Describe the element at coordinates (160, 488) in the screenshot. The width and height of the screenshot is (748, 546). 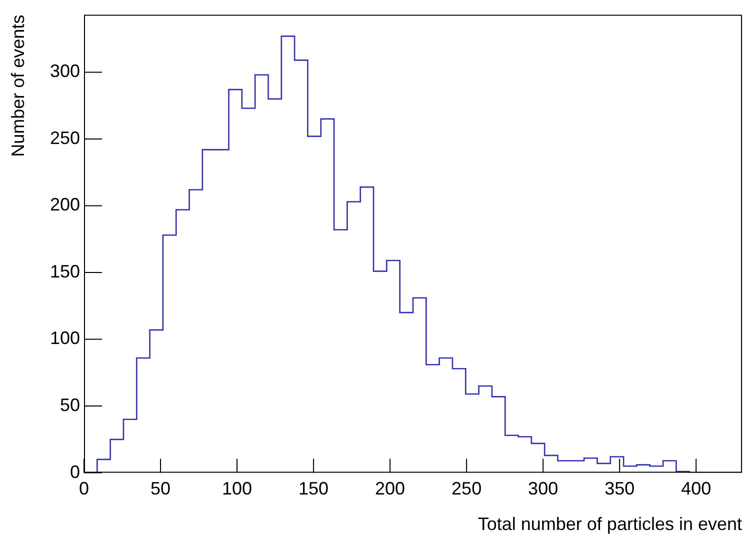
I see `x-tick-label: 50` at that location.